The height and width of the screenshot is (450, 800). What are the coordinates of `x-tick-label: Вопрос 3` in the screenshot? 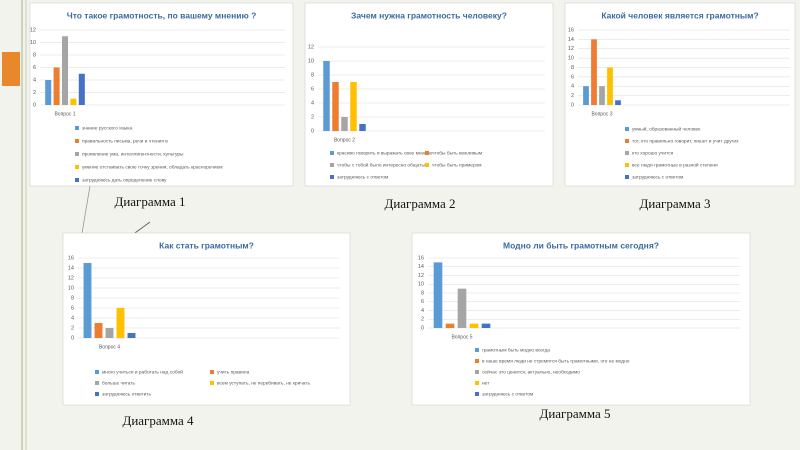 It's located at (601, 114).